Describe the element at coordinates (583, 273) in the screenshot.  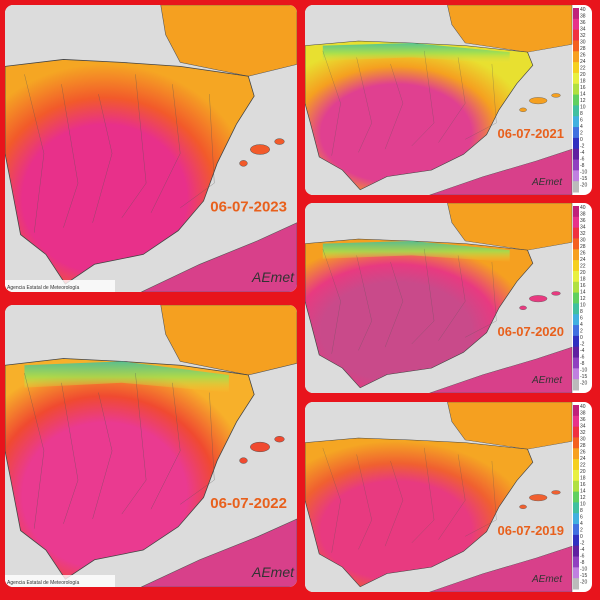
I see `colorbar-label: 20` at that location.